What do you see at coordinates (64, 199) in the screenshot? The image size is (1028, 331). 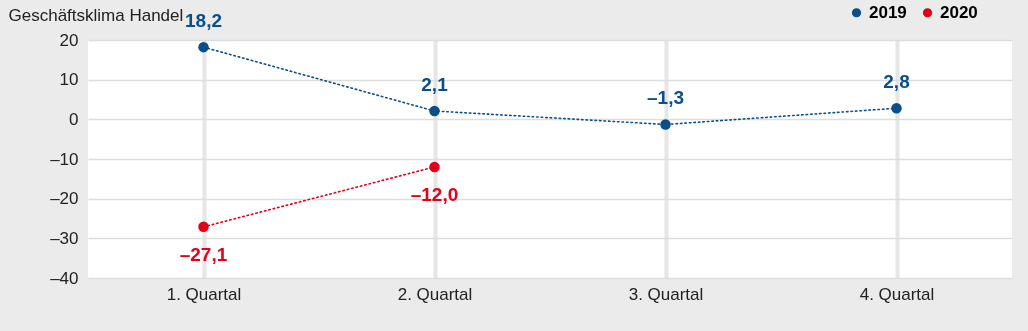 I see `y-tick-label: –20` at bounding box center [64, 199].